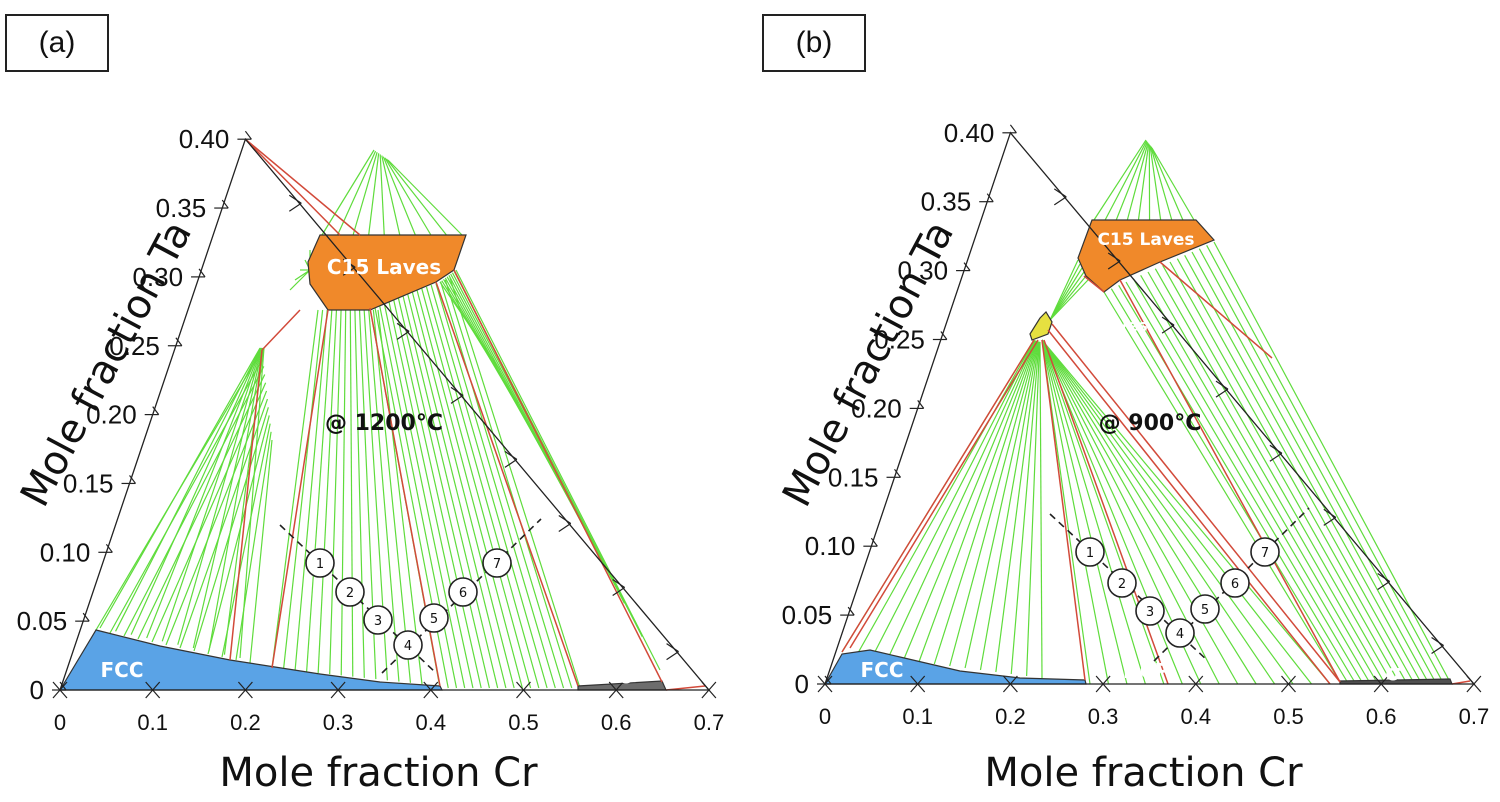  Describe the element at coordinates (245, 722) in the screenshot. I see `x-tick-label: 0.2` at that location.